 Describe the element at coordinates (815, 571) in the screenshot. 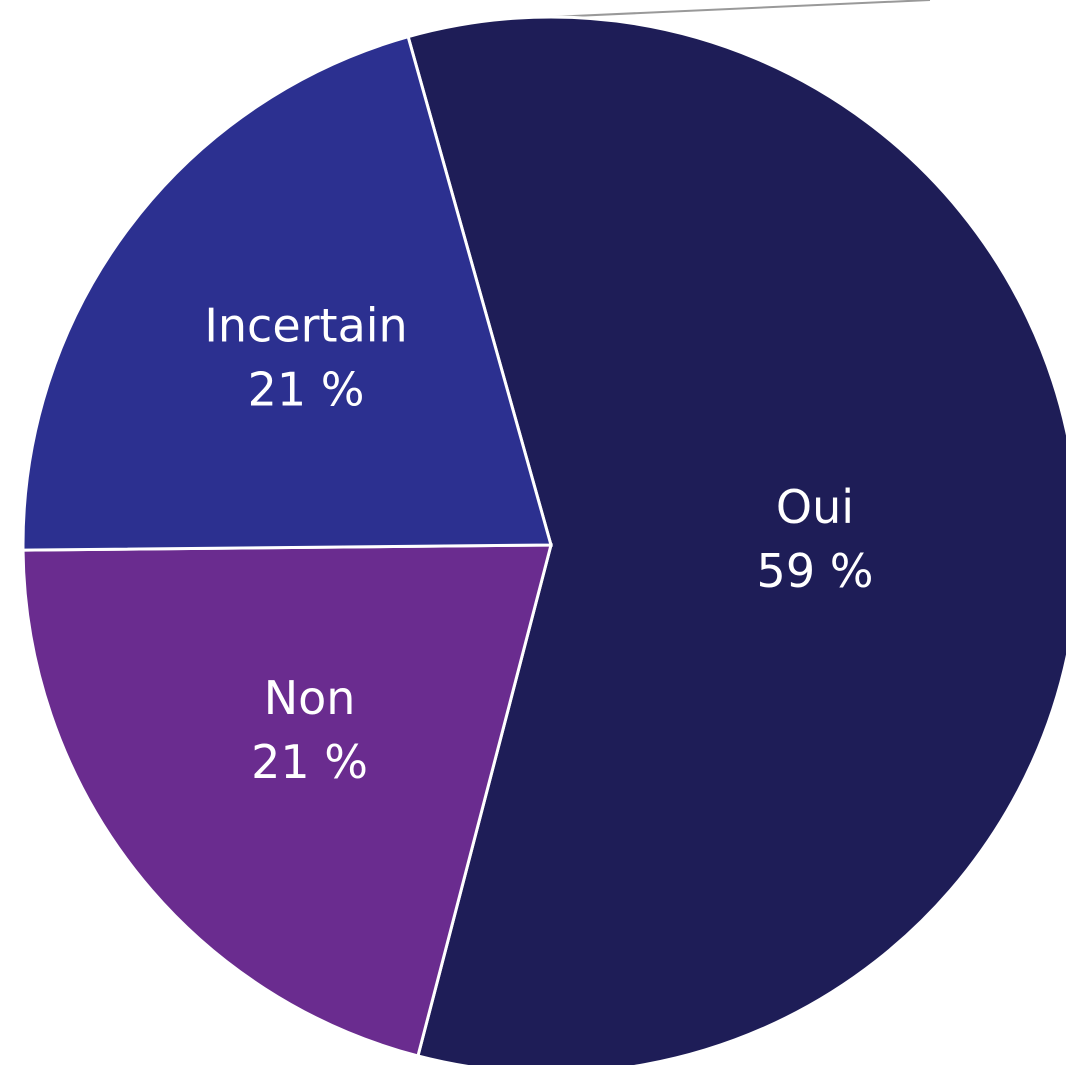

I see `slice-value-label: 59 %` at that location.